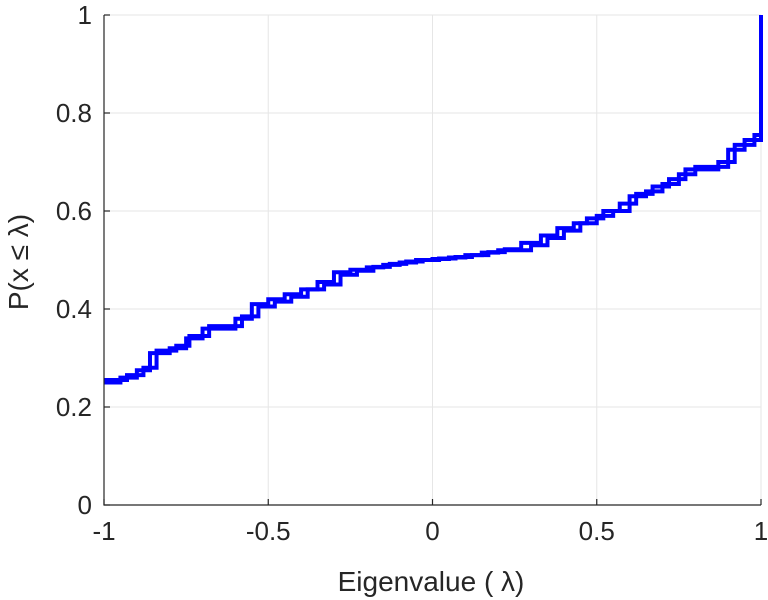  Describe the element at coordinates (103, 531) in the screenshot. I see `x-tick-label: -1` at that location.